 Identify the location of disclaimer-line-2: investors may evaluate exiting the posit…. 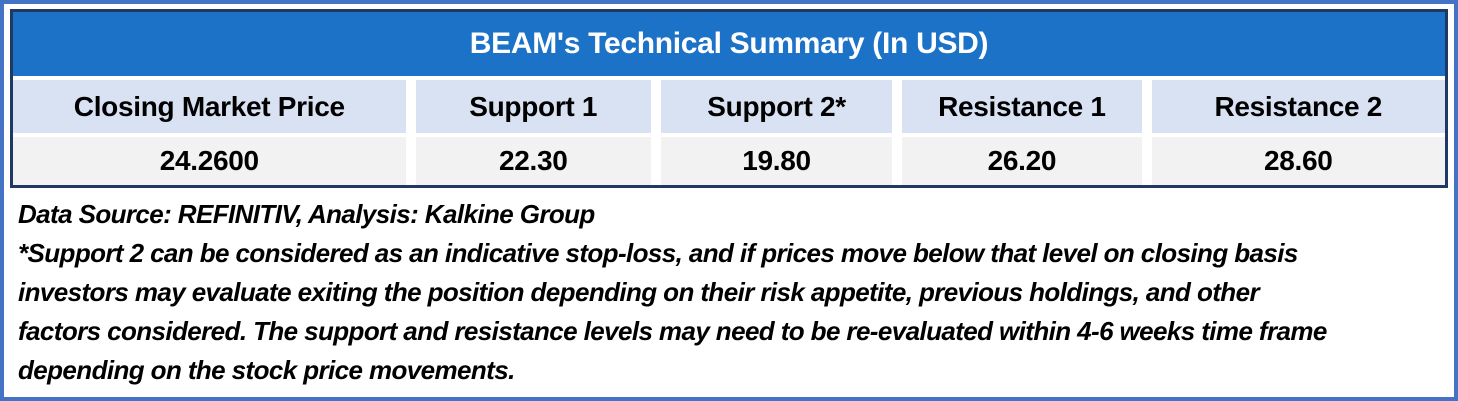
(639, 292).